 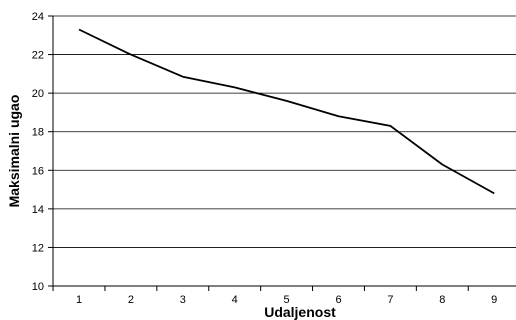 What do you see at coordinates (42, 152) in the screenshot?
I see `y-axis-ticks: 10 12 14 16 18 20 22 24` at bounding box center [42, 152].